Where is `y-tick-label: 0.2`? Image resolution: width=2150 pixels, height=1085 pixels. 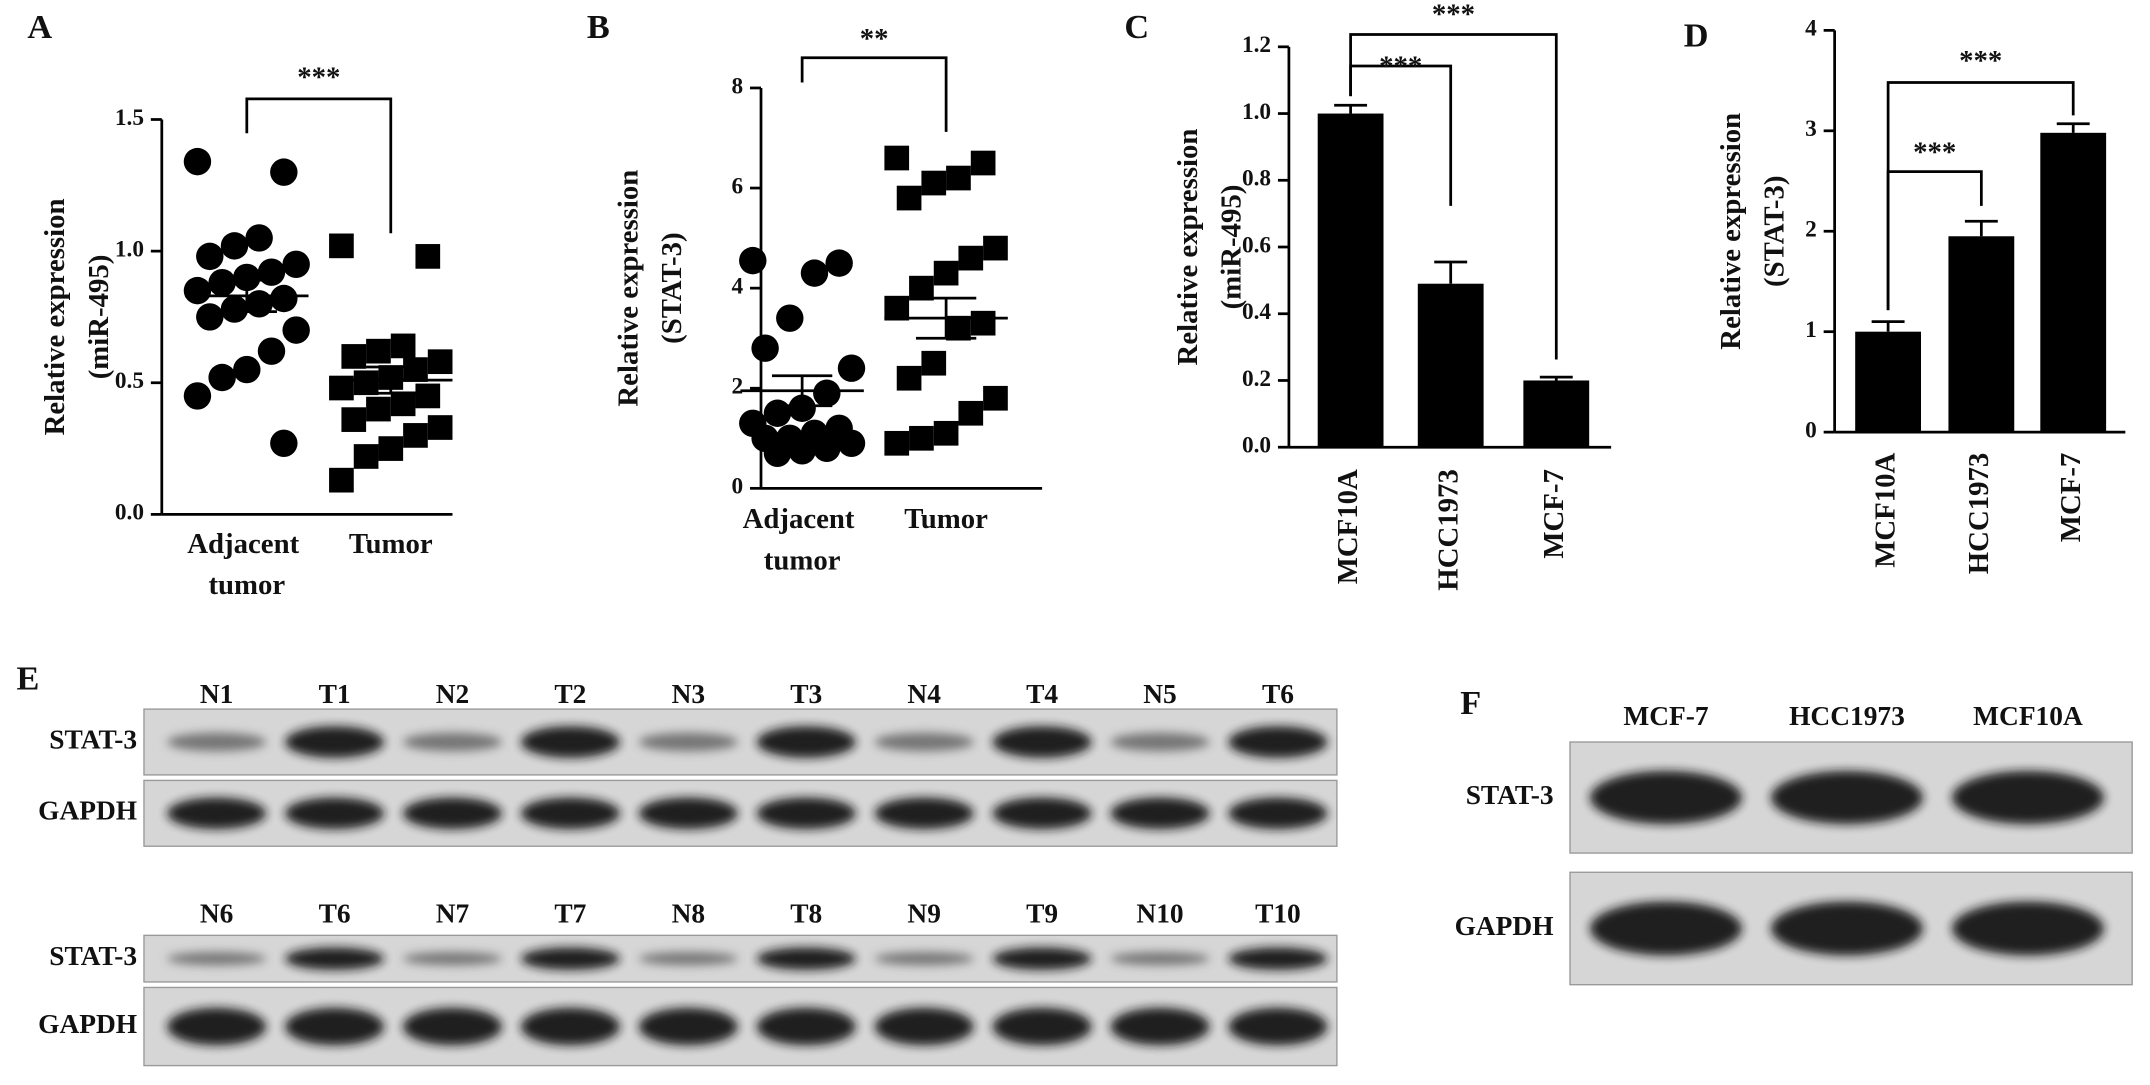
y-tick-label: 0.2 is located at coordinates (1256, 379).